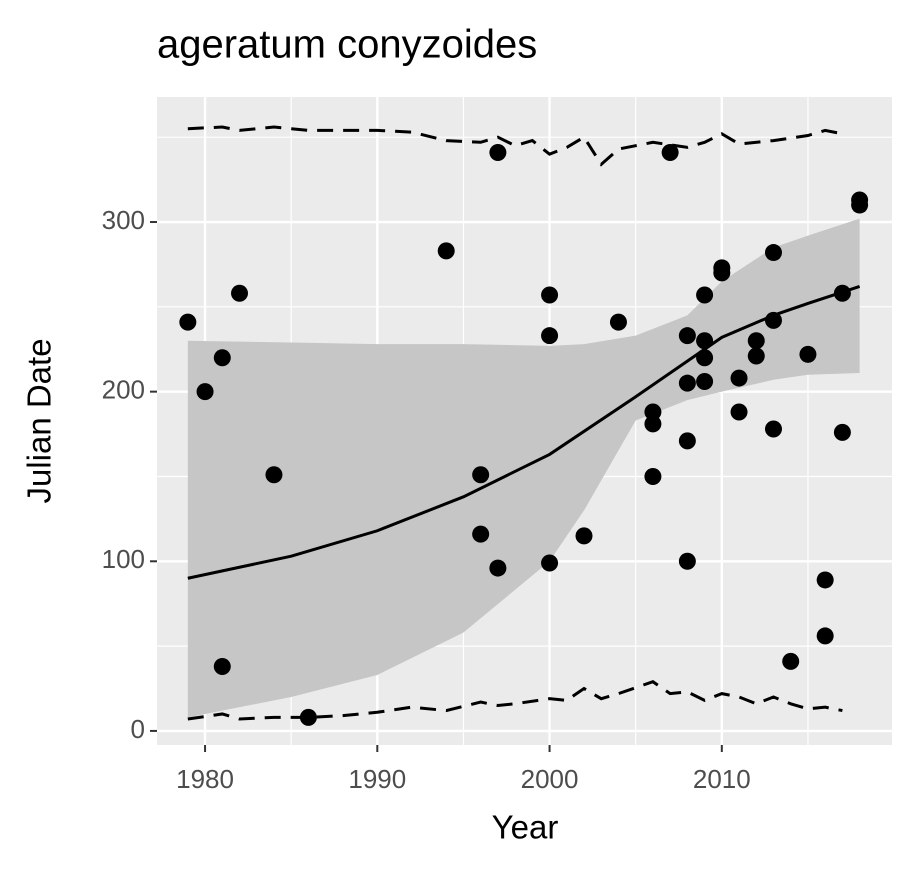  I want to click on y-tick-label: 0, so click(138, 729).